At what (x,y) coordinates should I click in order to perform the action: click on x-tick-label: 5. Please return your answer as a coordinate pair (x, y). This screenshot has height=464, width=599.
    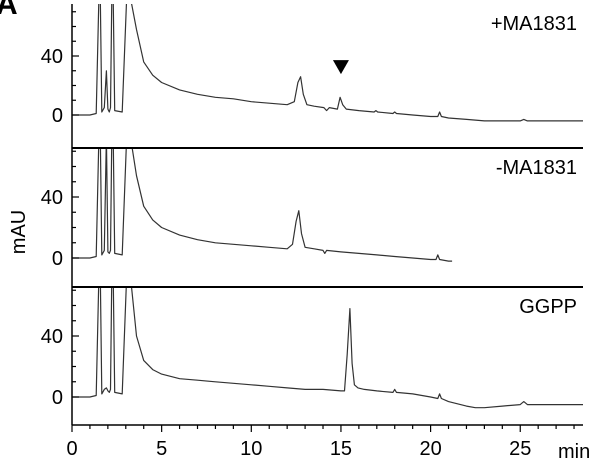
    Looking at the image, I should click on (161, 449).